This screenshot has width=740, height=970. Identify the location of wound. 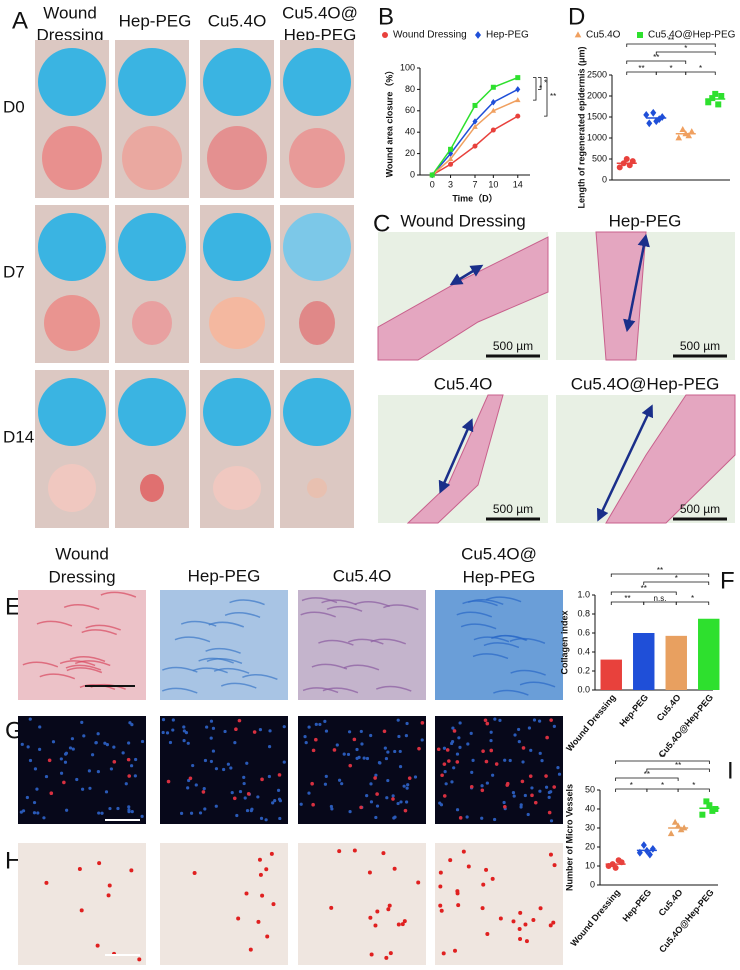
(237, 323).